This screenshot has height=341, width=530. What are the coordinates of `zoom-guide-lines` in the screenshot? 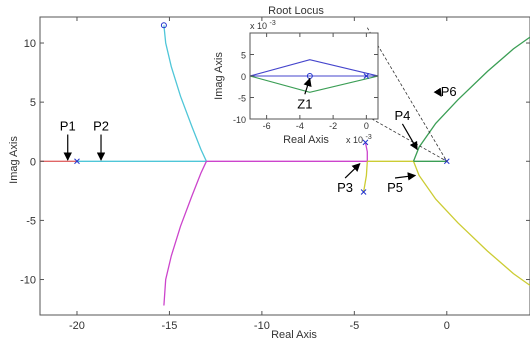 It's located at (407, 94).